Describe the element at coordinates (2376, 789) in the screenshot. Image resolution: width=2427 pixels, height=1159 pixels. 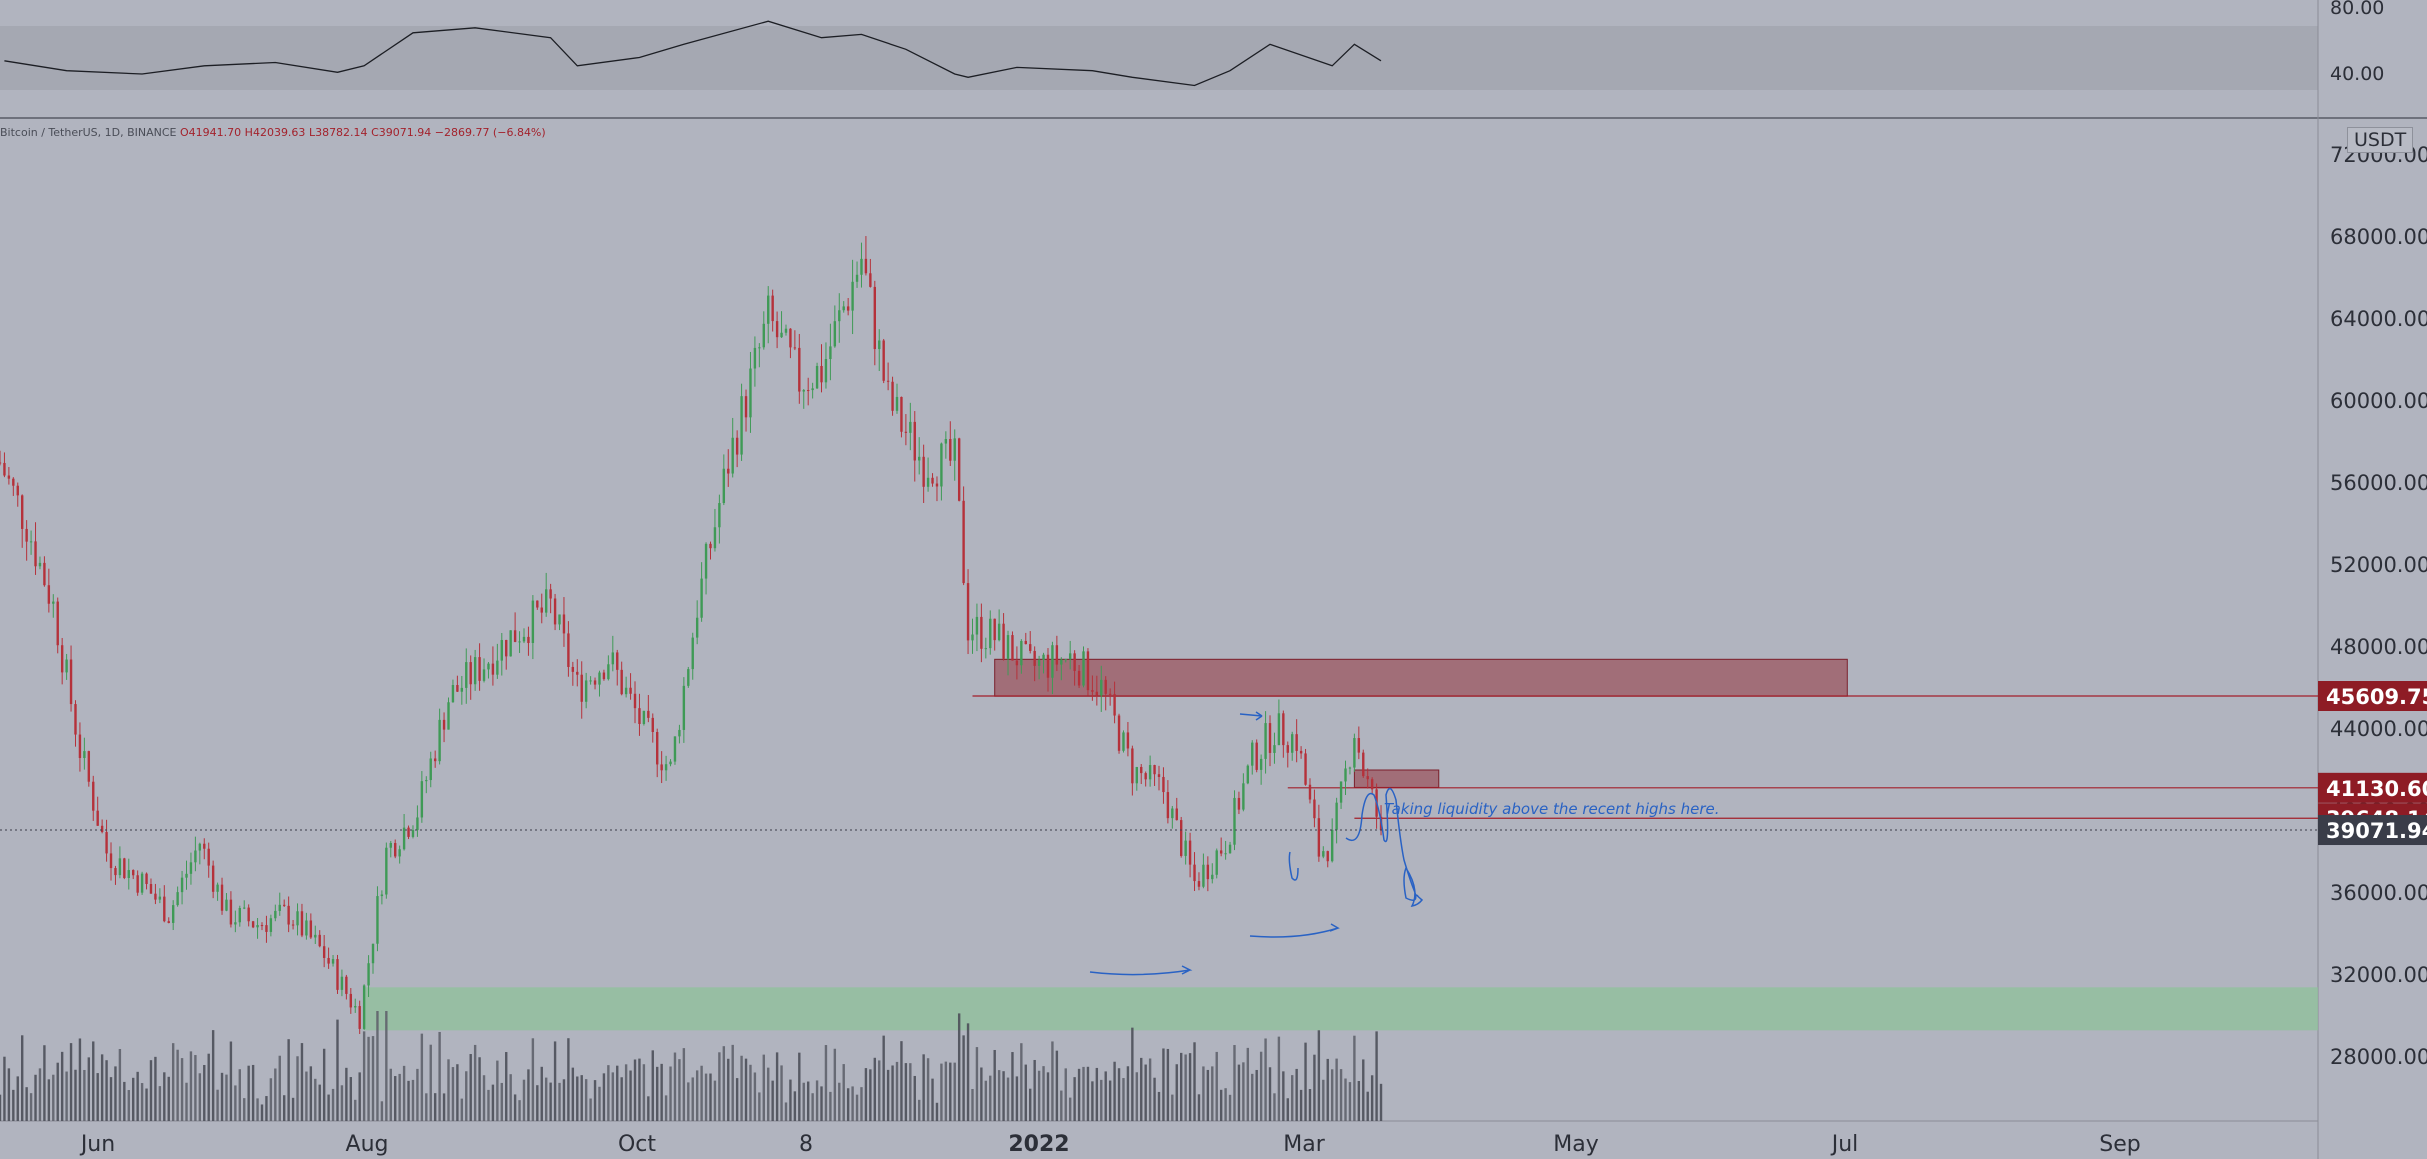
I see `price-label-1-text: 41130.60` at that location.